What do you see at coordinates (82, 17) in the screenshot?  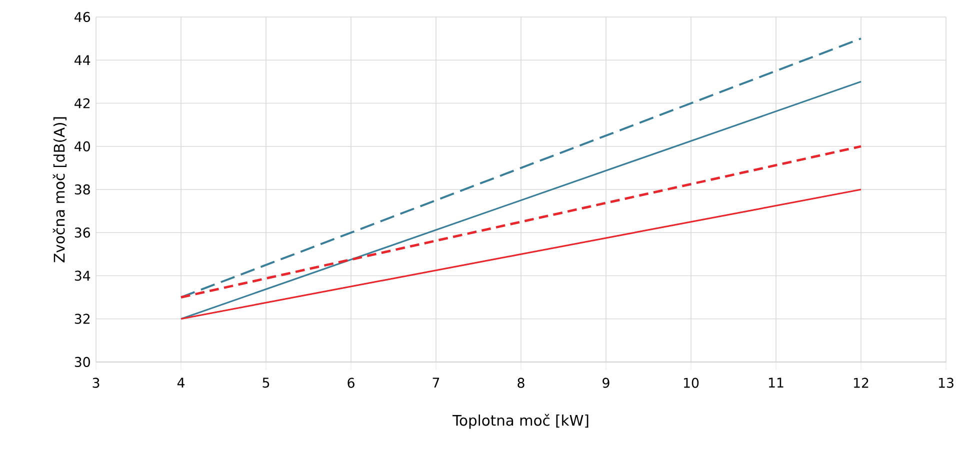 I see `y-tick-label: 46` at bounding box center [82, 17].